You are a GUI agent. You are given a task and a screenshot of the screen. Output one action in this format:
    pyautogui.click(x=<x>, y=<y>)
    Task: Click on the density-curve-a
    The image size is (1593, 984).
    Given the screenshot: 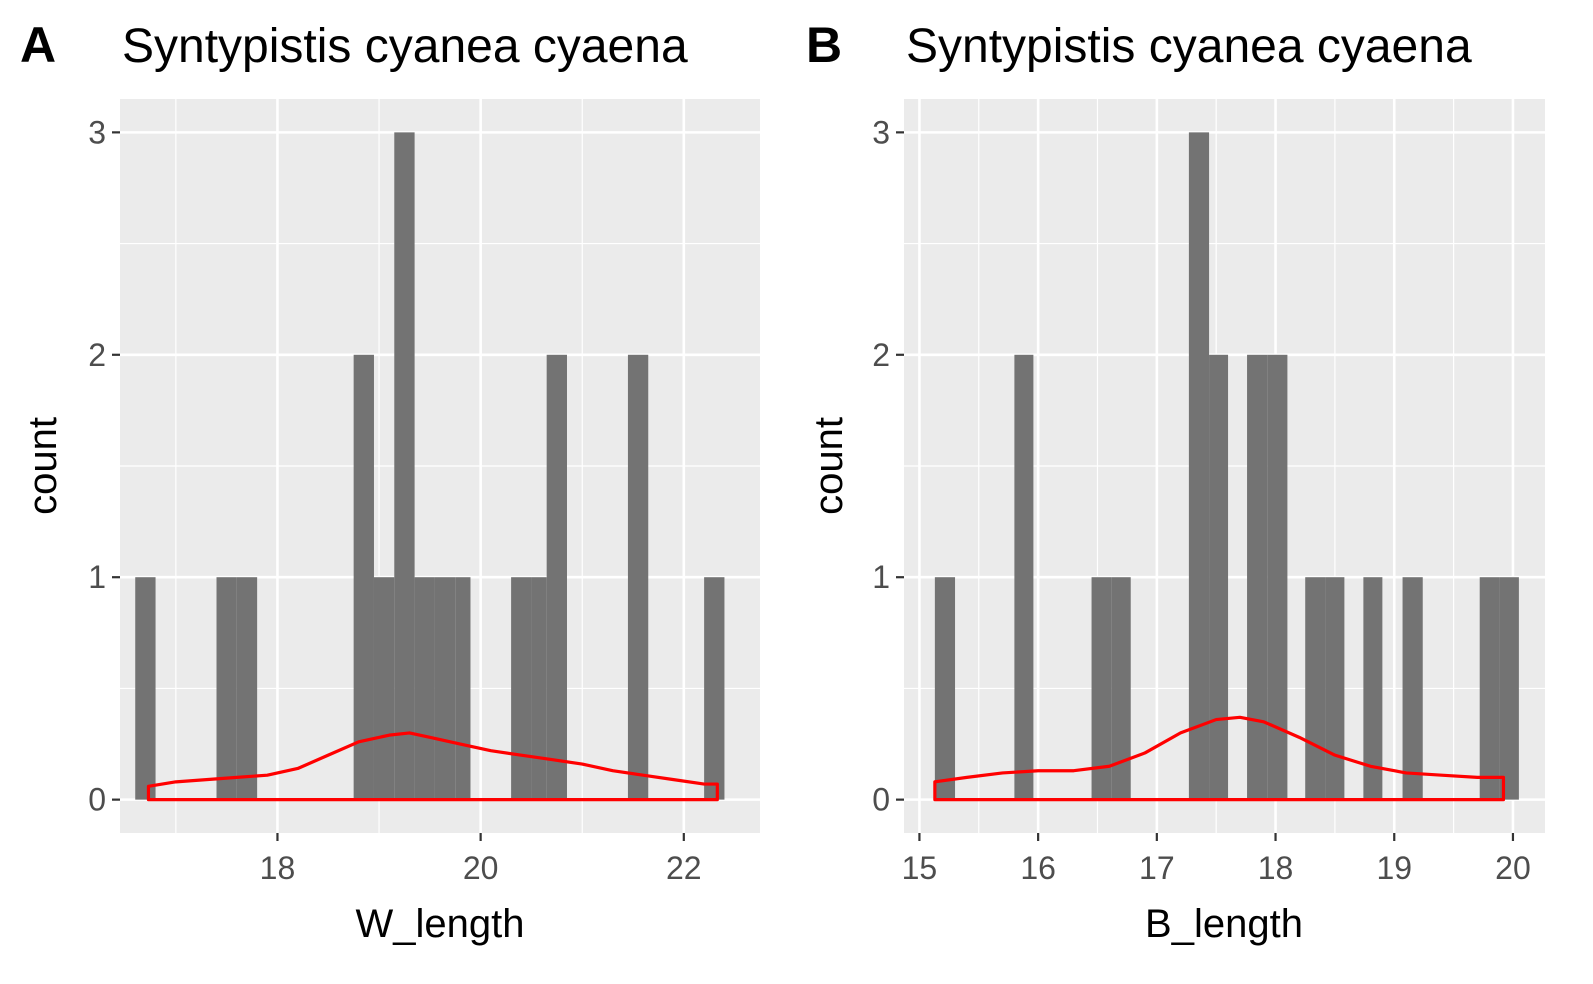 What is the action you would take?
    pyautogui.click(x=432, y=766)
    